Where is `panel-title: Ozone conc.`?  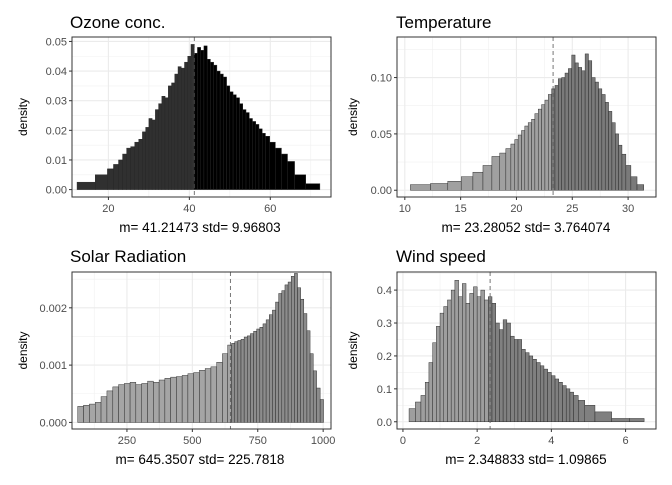
panel-title: Ozone conc. is located at coordinates (117, 22).